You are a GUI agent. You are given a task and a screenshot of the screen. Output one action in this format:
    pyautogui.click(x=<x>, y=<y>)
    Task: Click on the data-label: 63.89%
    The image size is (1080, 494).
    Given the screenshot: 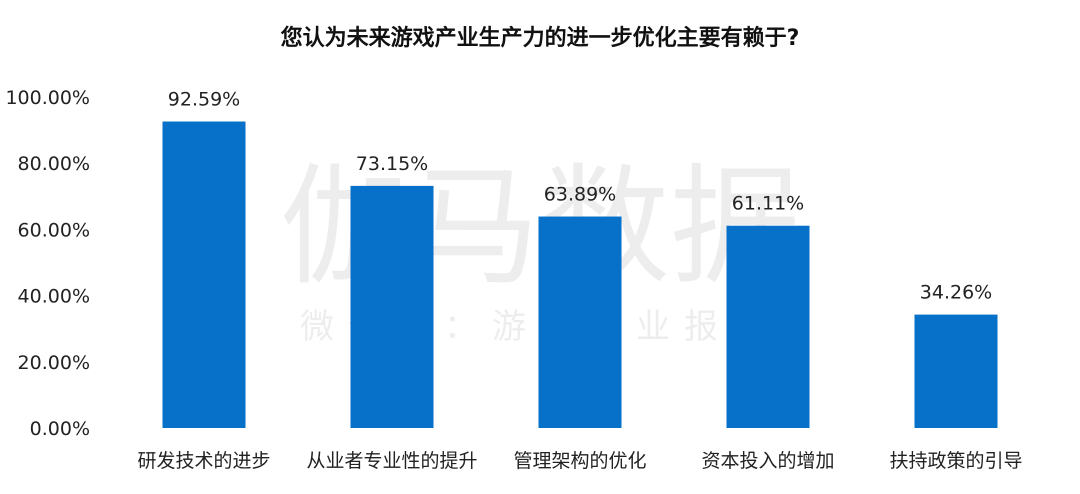 What is the action you would take?
    pyautogui.click(x=580, y=195)
    